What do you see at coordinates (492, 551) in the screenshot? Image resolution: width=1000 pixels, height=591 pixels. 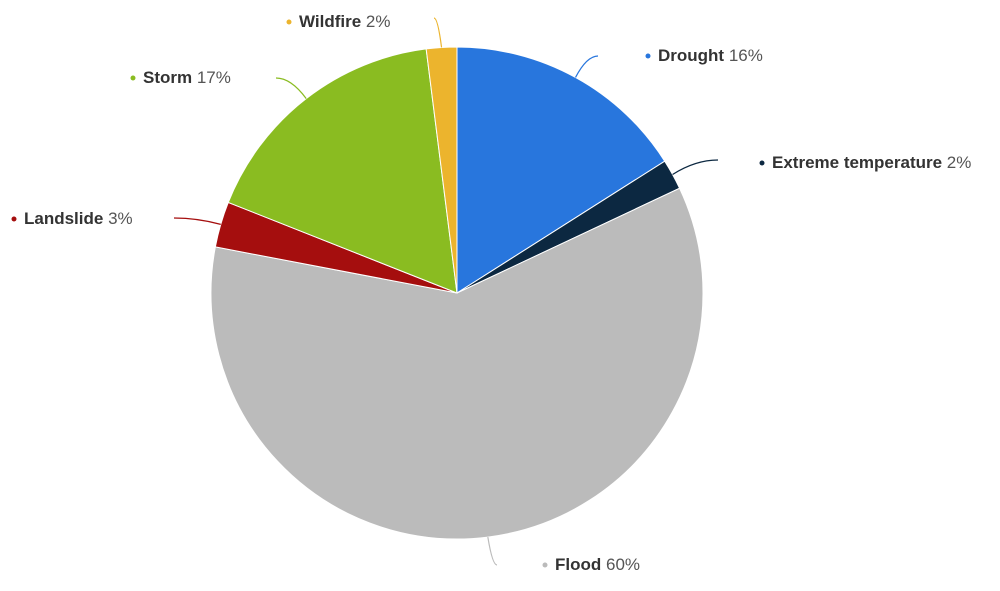 I see `connector-flood` at bounding box center [492, 551].